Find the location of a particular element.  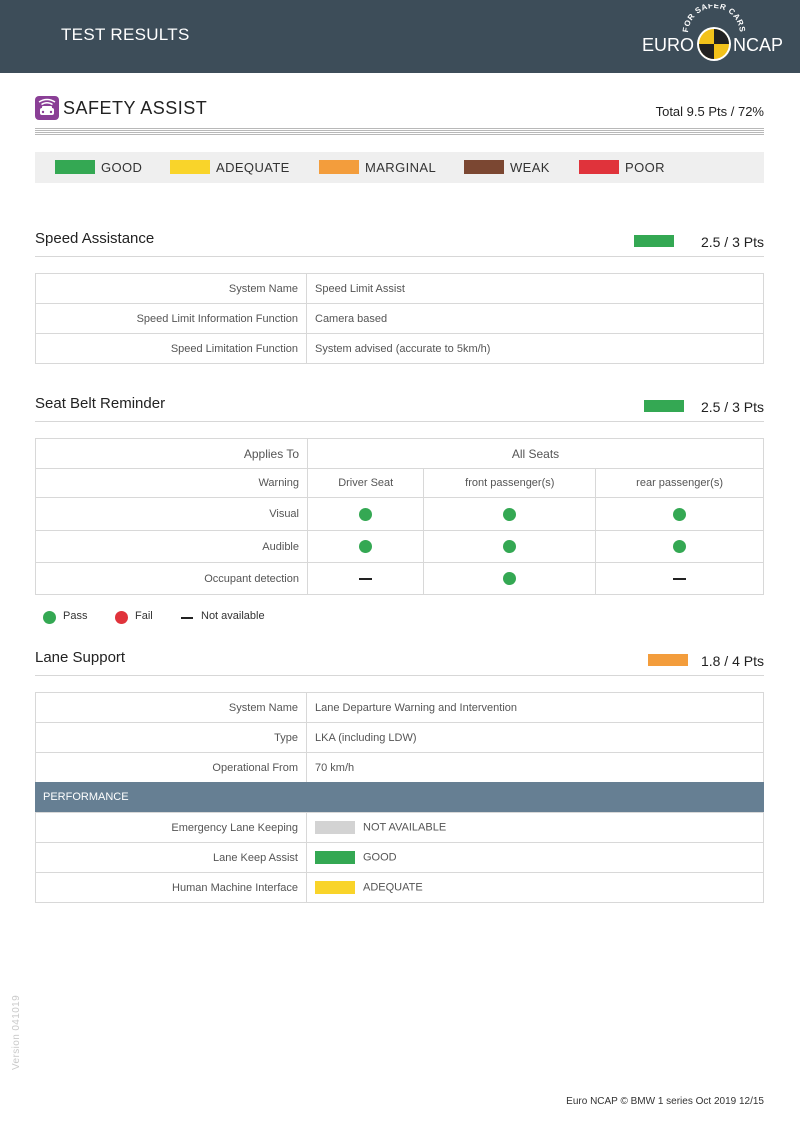

logo-text-ncap: NCAP is located at coordinates (758, 45).